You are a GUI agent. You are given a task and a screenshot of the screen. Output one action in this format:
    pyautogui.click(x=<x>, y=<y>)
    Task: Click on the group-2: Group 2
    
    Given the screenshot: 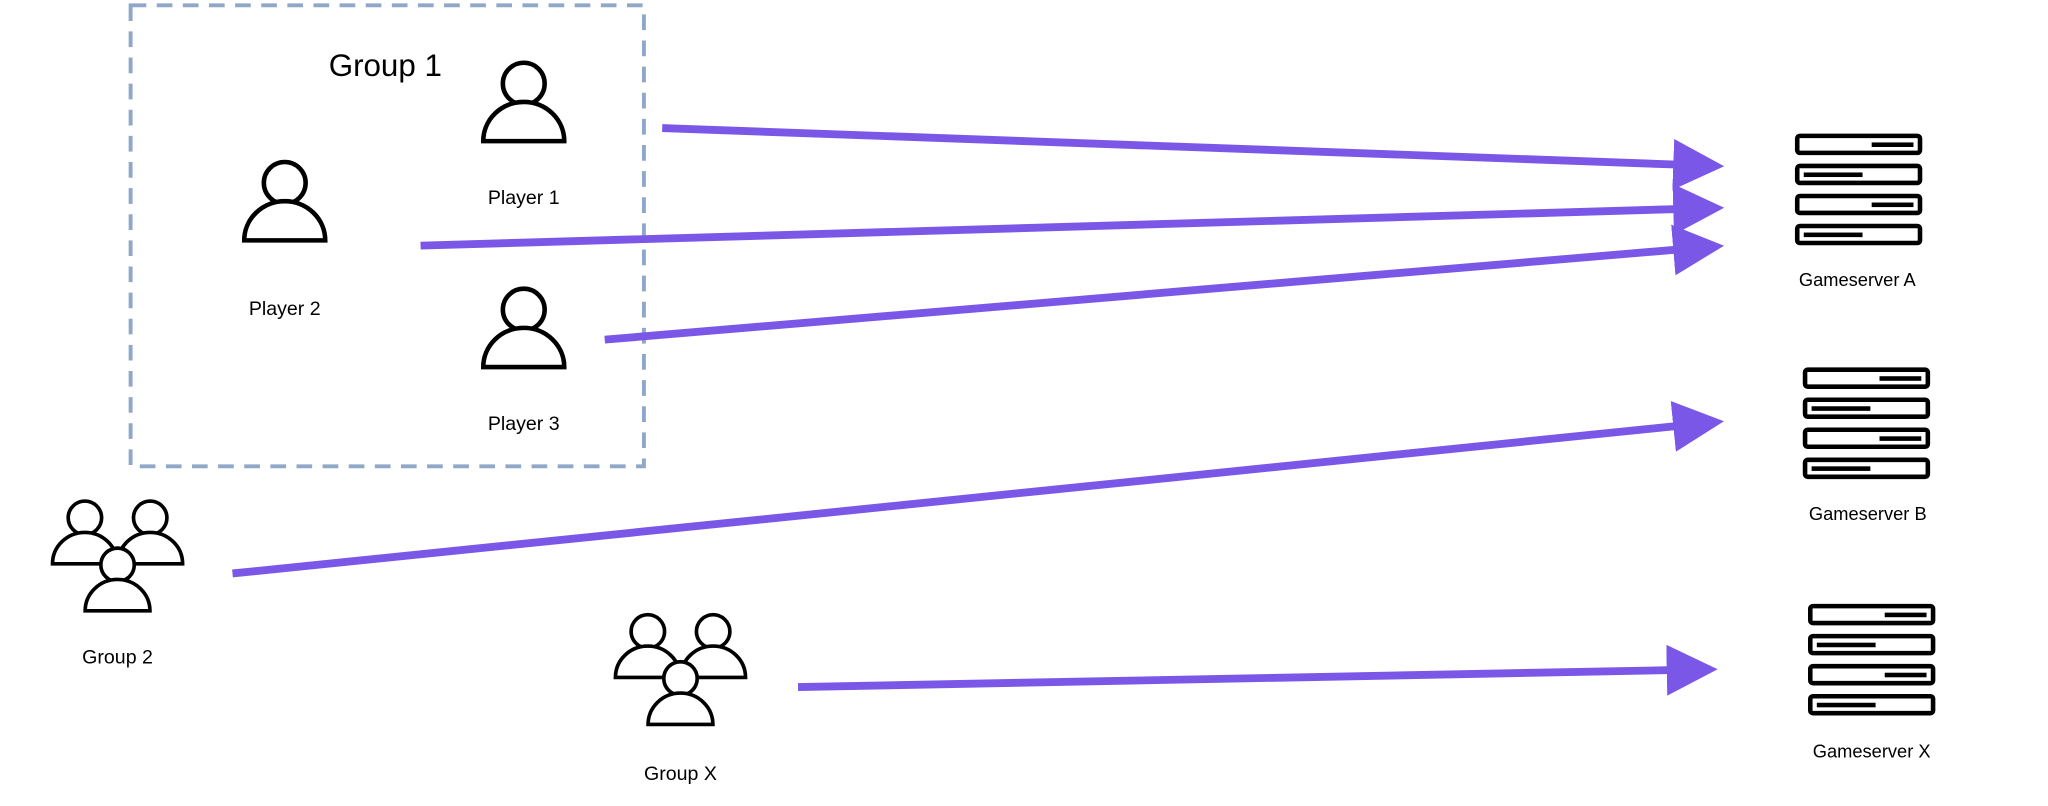 What is the action you would take?
    pyautogui.click(x=118, y=585)
    